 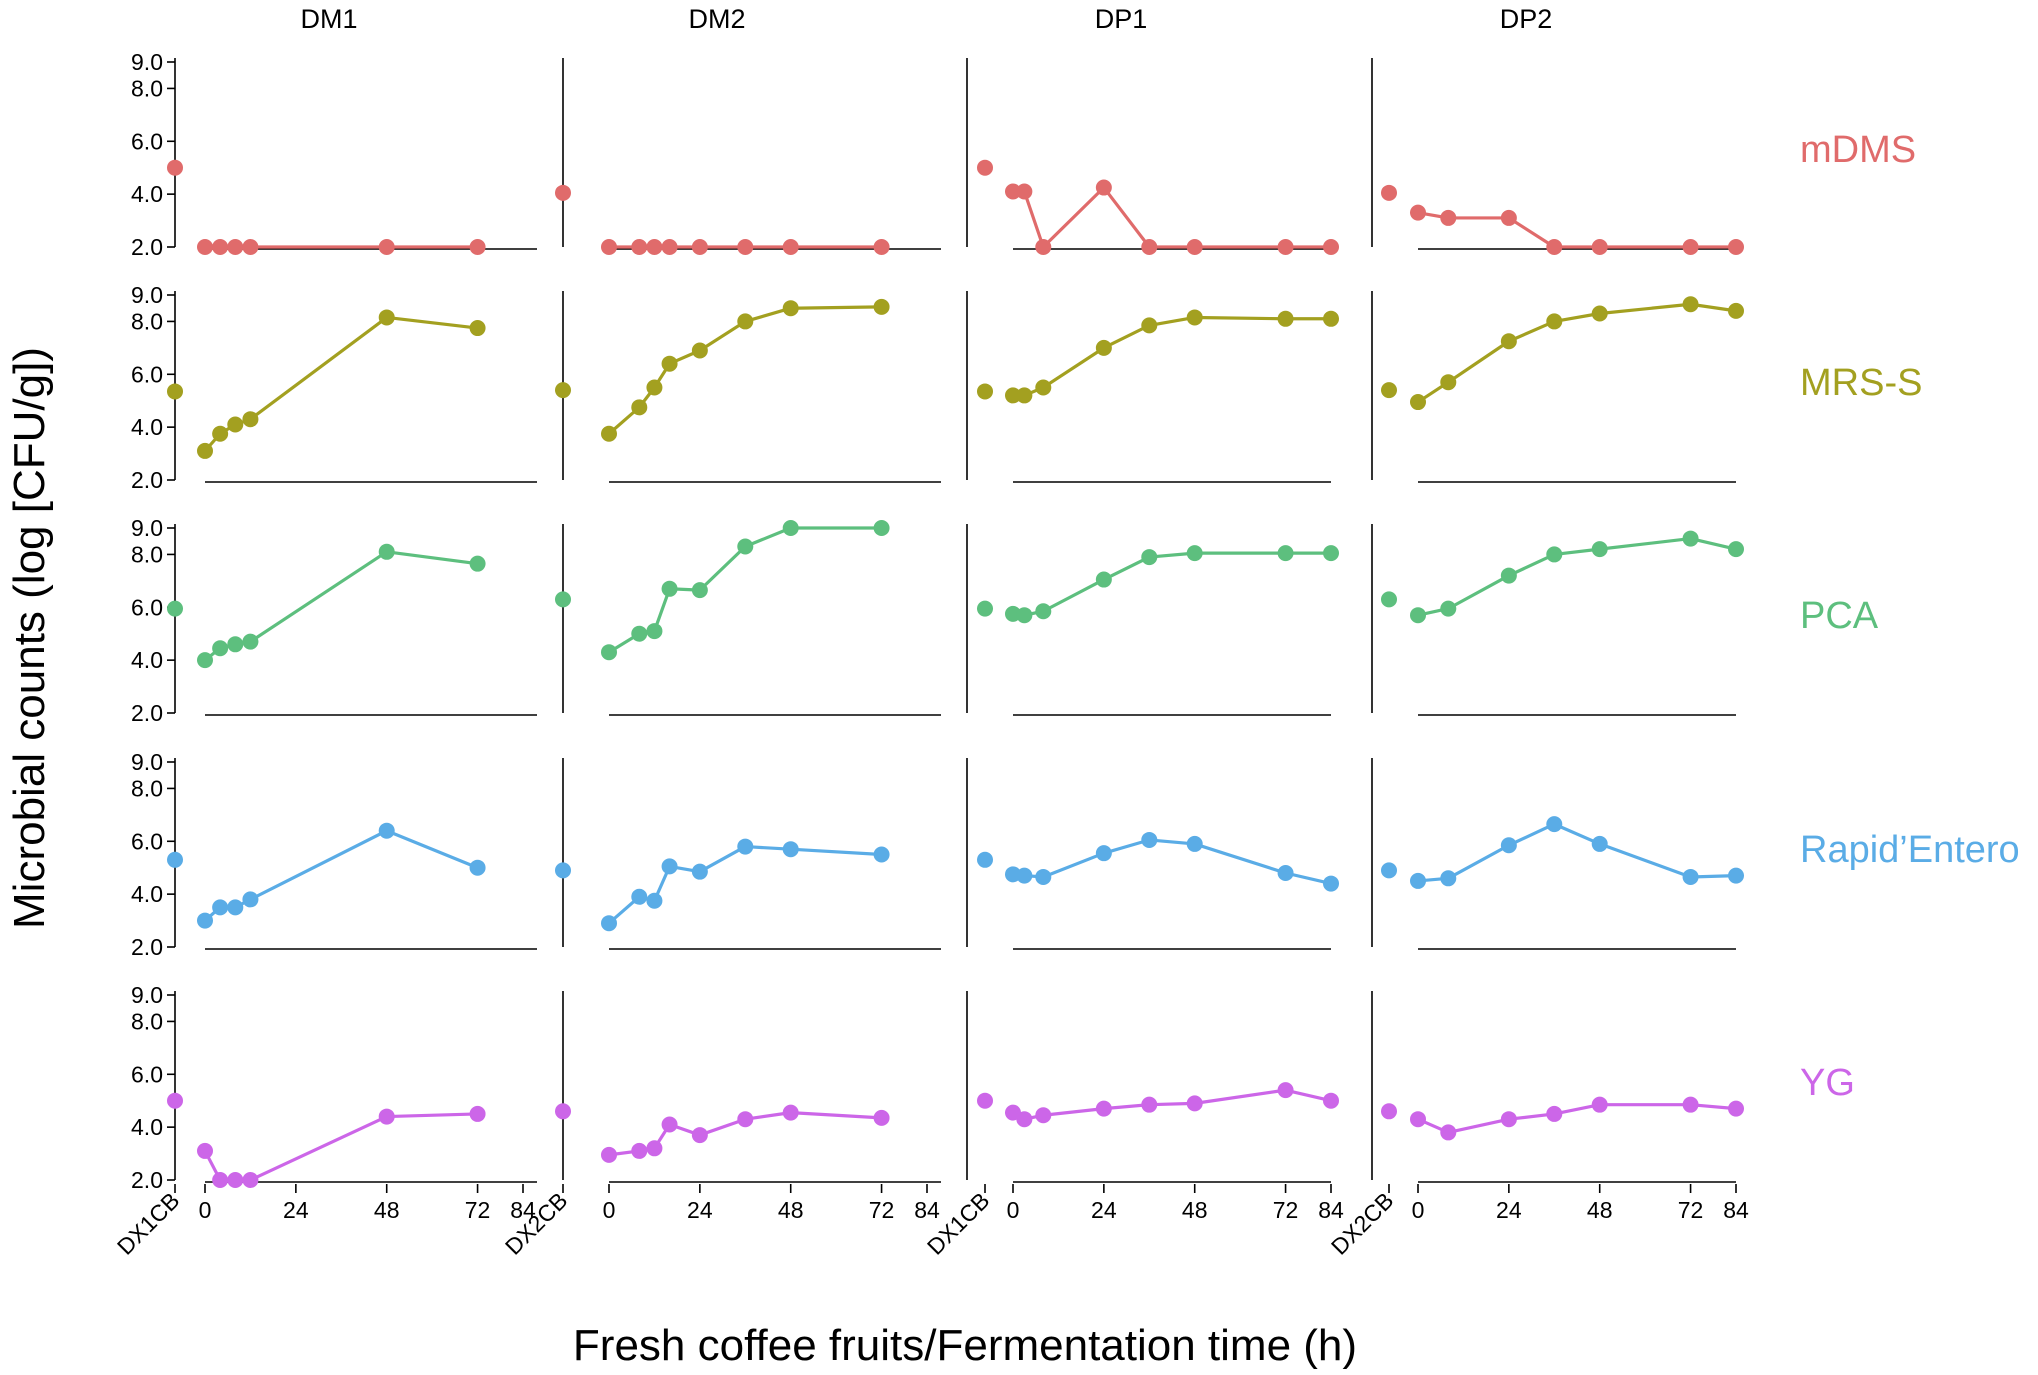 What do you see at coordinates (716, 19) in the screenshot?
I see `column-title-dm2: DM2` at bounding box center [716, 19].